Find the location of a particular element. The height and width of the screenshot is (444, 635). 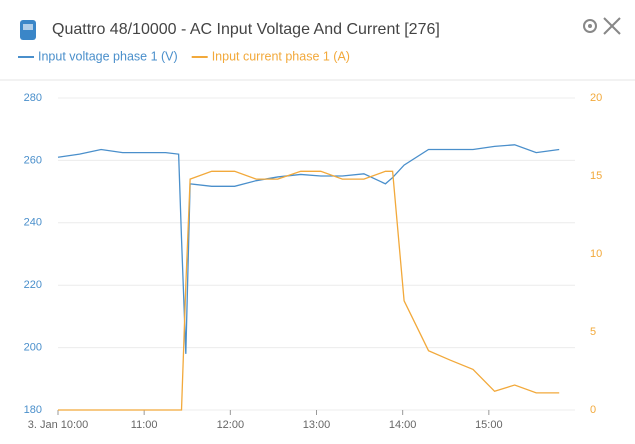

legend-label: Input current phase 1 (A) is located at coordinates (281, 56).